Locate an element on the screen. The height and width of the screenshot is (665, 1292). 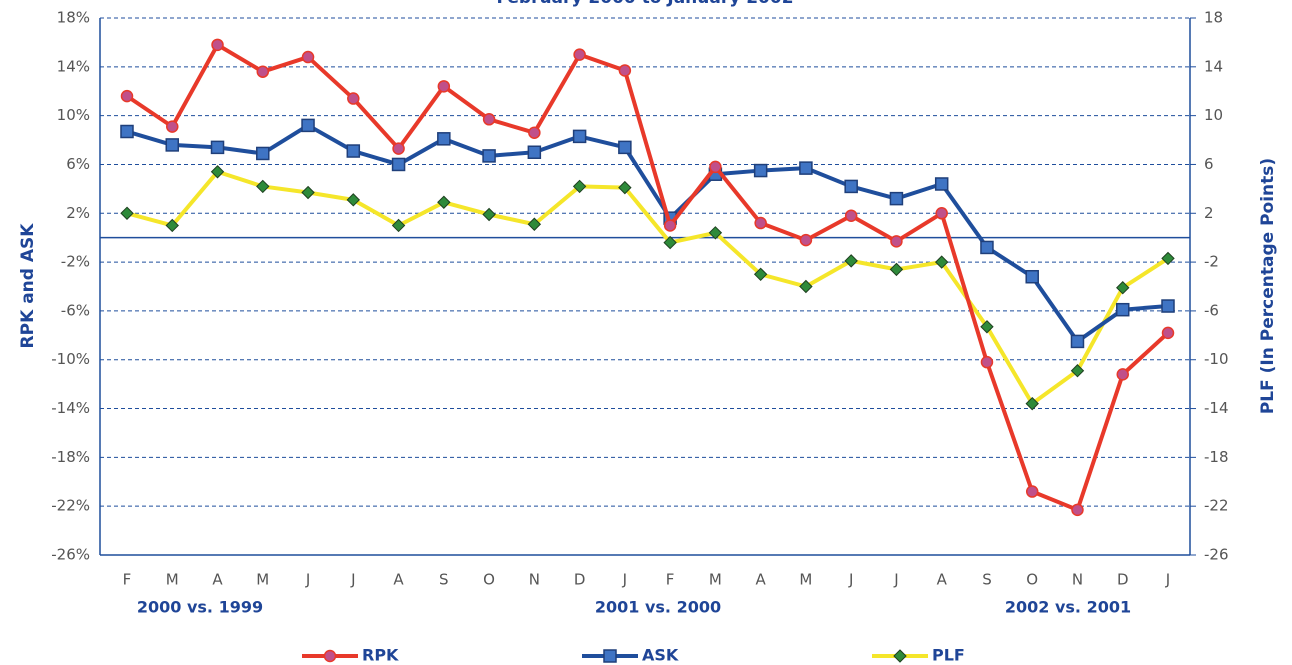
y-tick-label: -2% is located at coordinates (75, 262).